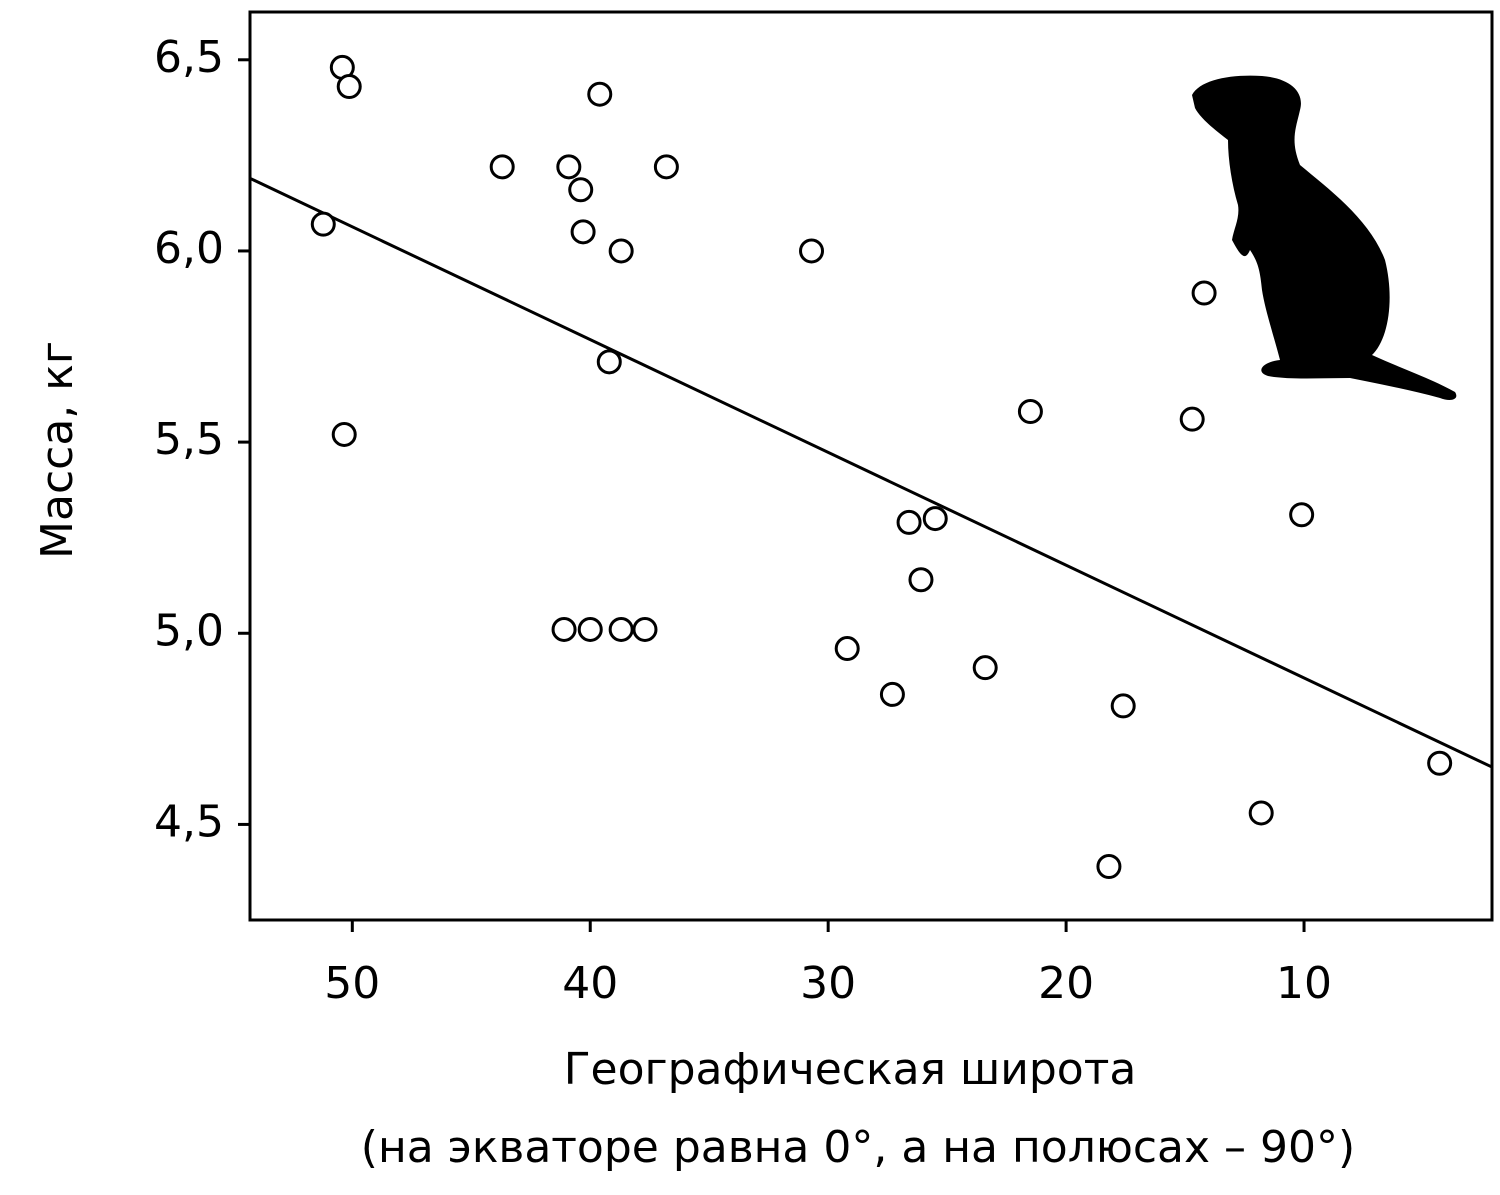 Image resolution: width=1500 pixels, height=1195 pixels. I want to click on y-tick-label: 4,5, so click(189, 821).